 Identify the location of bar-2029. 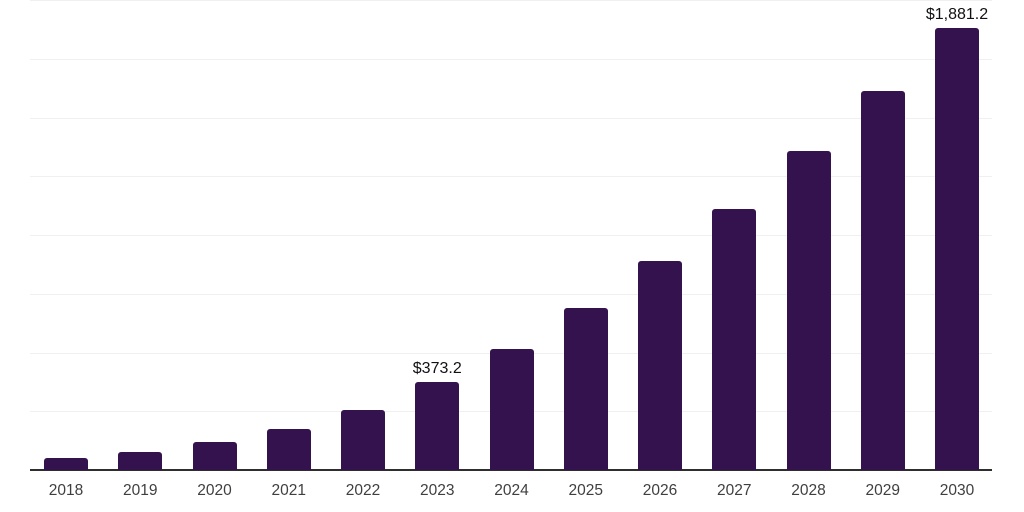
(882, 280).